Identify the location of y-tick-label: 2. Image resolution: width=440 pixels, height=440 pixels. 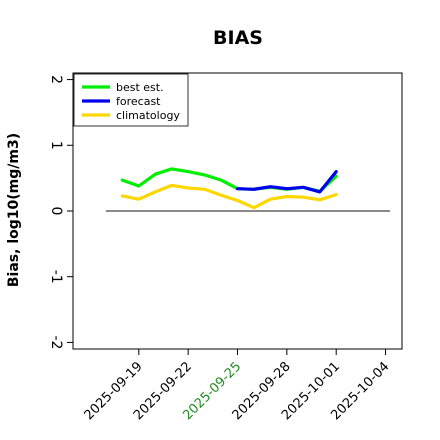
(56, 79).